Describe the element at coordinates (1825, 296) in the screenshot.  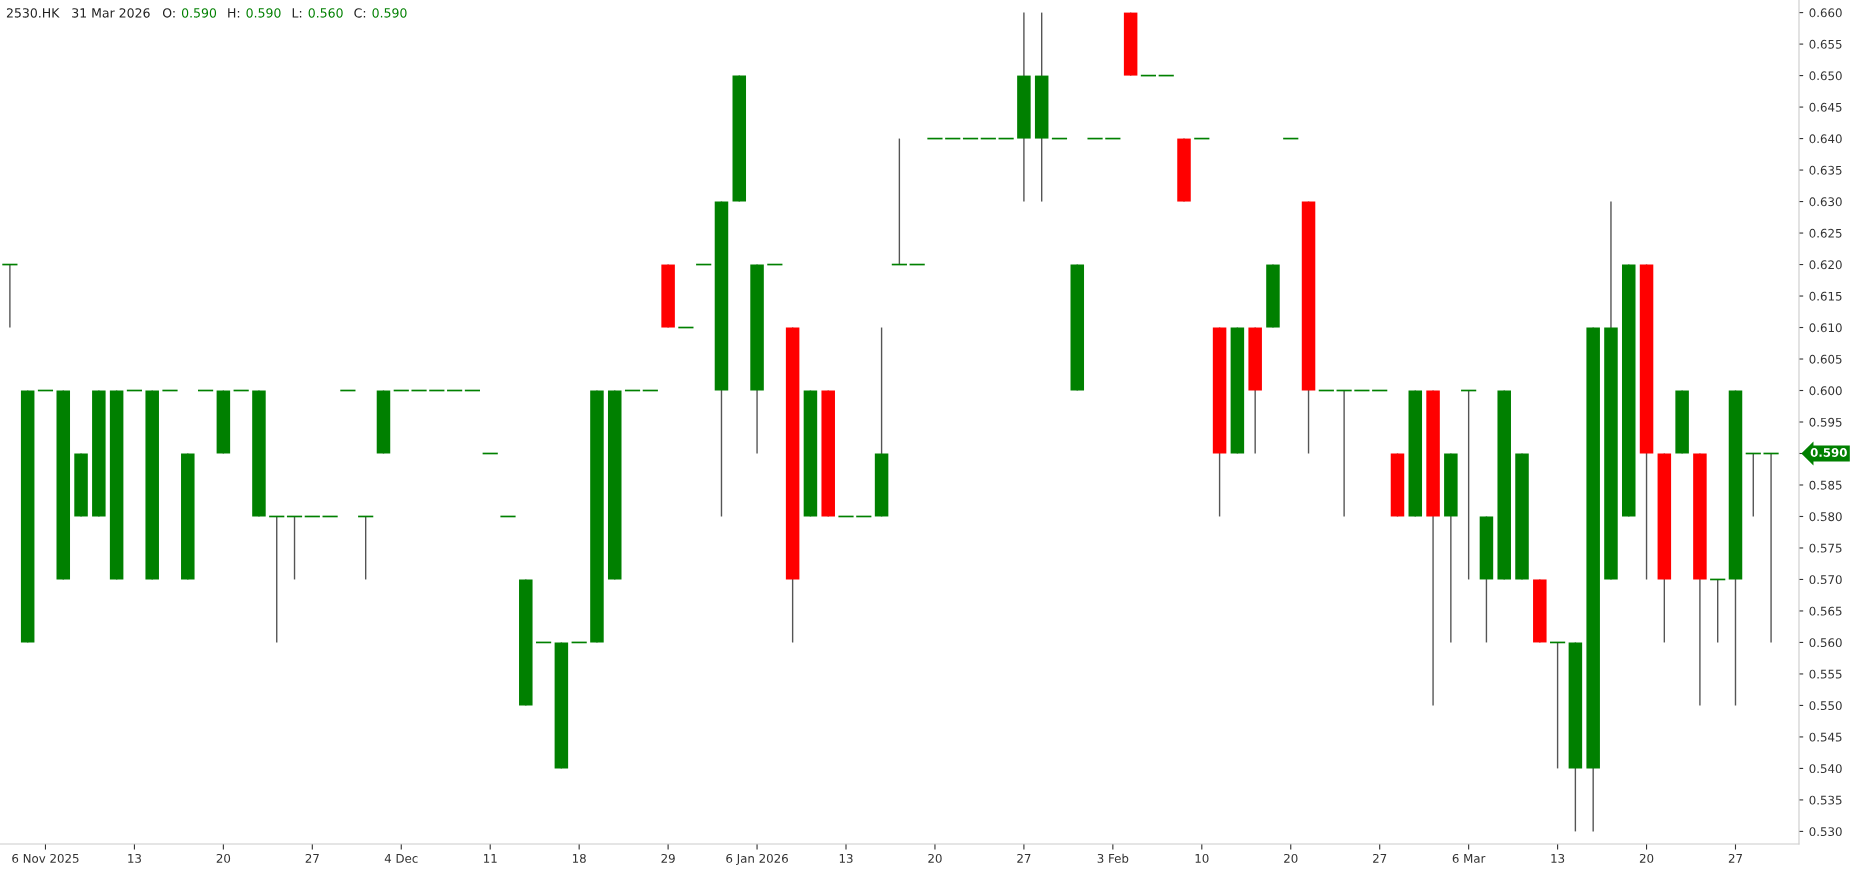
I see `y-tick-label: 0.615` at that location.